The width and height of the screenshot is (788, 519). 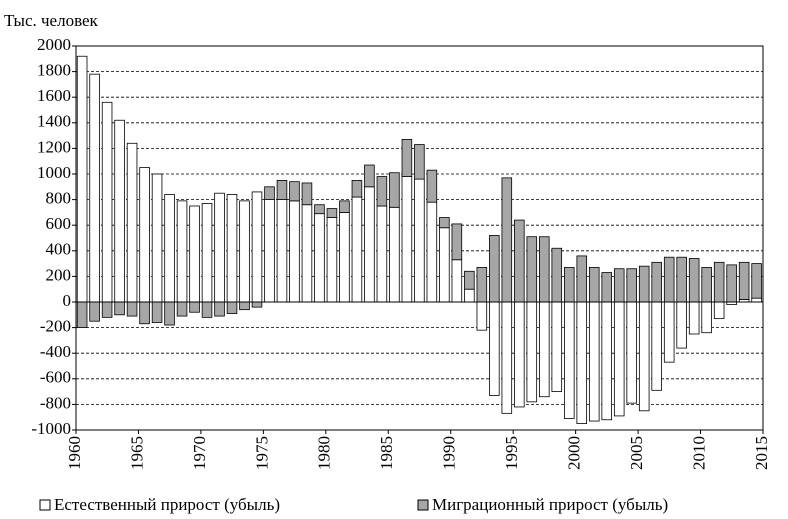 What do you see at coordinates (67, 300) in the screenshot?
I see `y-tick-label: 0` at bounding box center [67, 300].